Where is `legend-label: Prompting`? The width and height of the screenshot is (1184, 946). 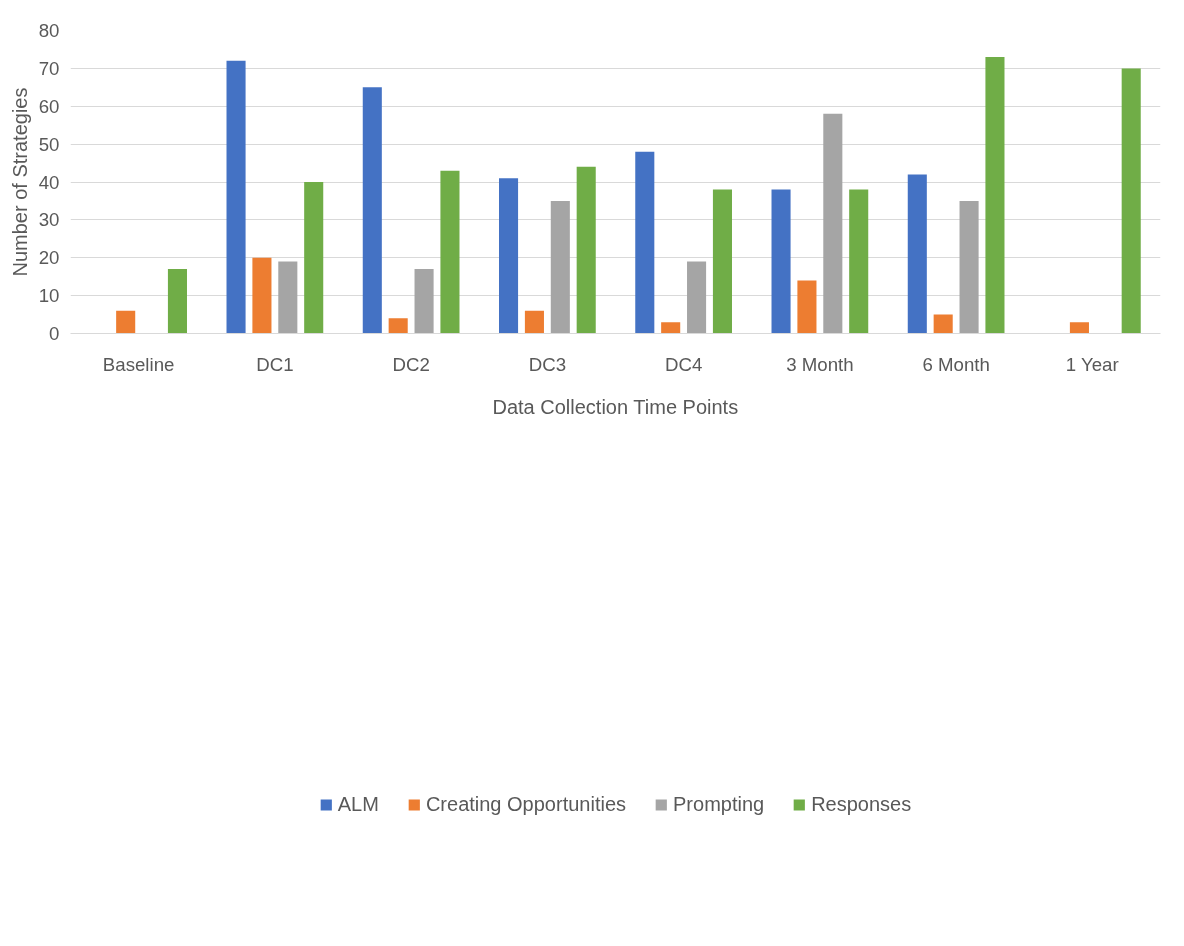
legend-label: Prompting is located at coordinates (719, 804).